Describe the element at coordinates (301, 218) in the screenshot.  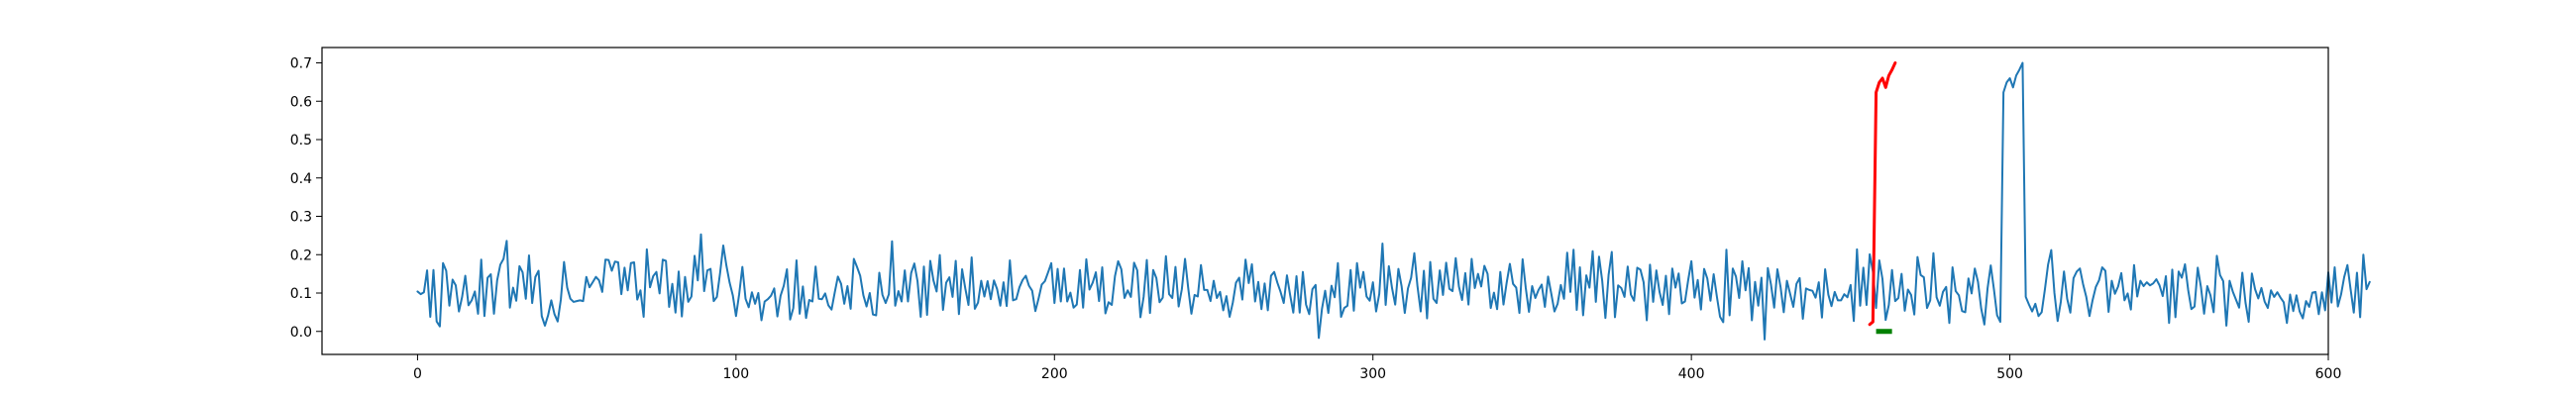
I see `y-tick-label: 0.3` at that location.